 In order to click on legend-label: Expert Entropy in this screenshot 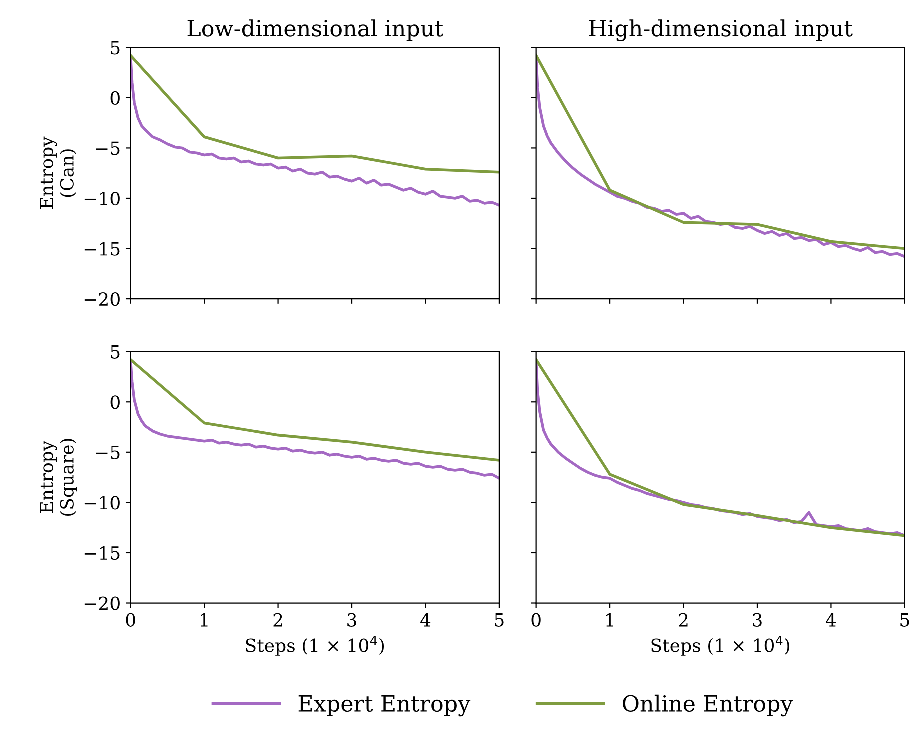, I will do `click(384, 706)`.